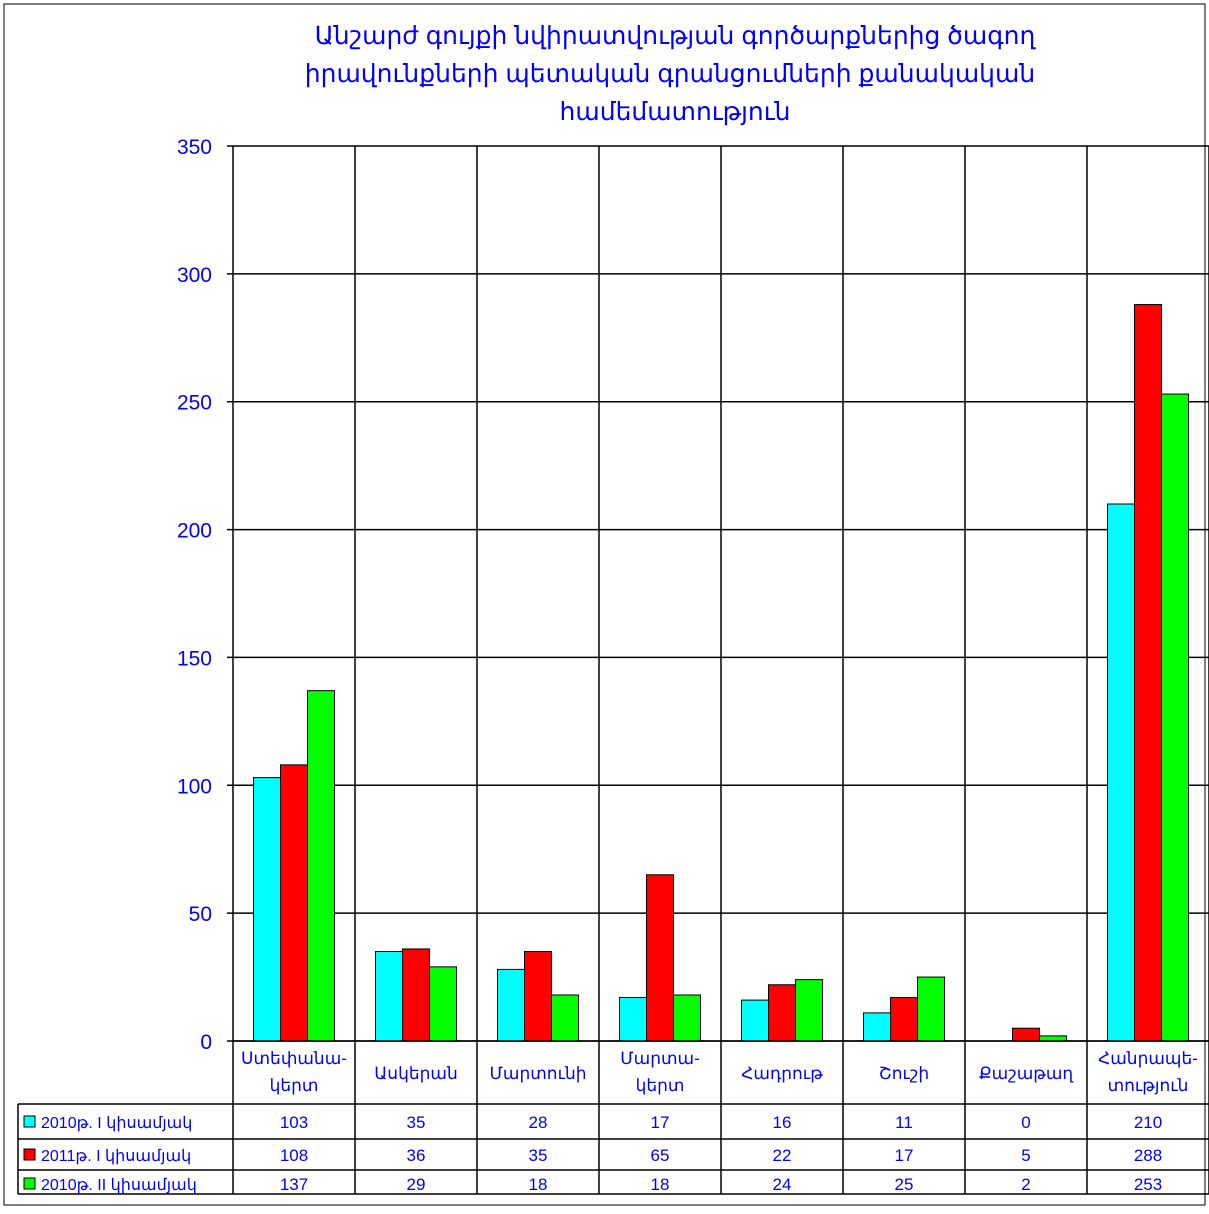 Image resolution: width=1209 pixels, height=1214 pixels. Describe the element at coordinates (1148, 1184) in the screenshot. I see `table-value: 253` at that location.